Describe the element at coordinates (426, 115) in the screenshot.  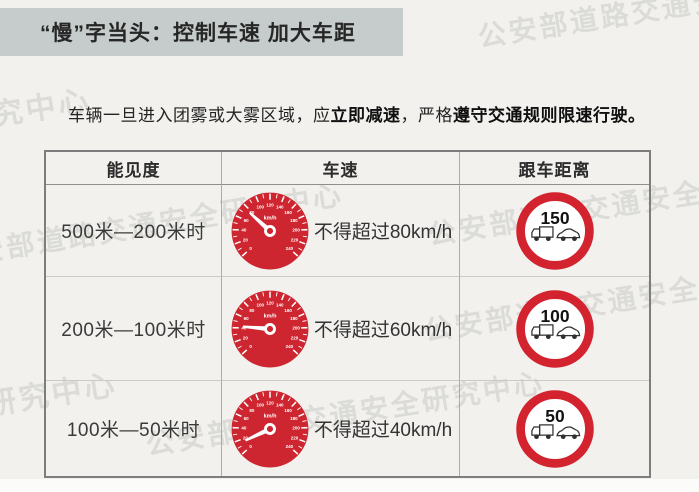
I see `intro-segment: ，严格` at that location.